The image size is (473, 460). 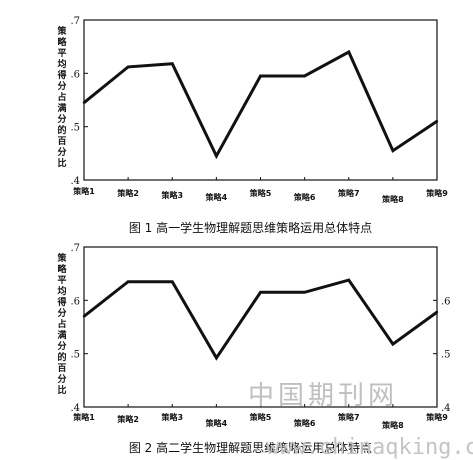 What do you see at coordinates (250, 227) in the screenshot?
I see `chart-1-caption: 图 1 高一学生物理解题思维策略运用总体特点` at bounding box center [250, 227].